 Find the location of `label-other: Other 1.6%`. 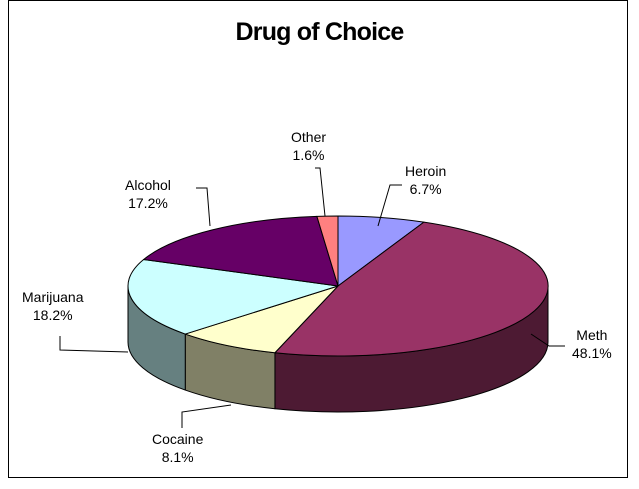

label-other: Other 1.6% is located at coordinates (308, 146).